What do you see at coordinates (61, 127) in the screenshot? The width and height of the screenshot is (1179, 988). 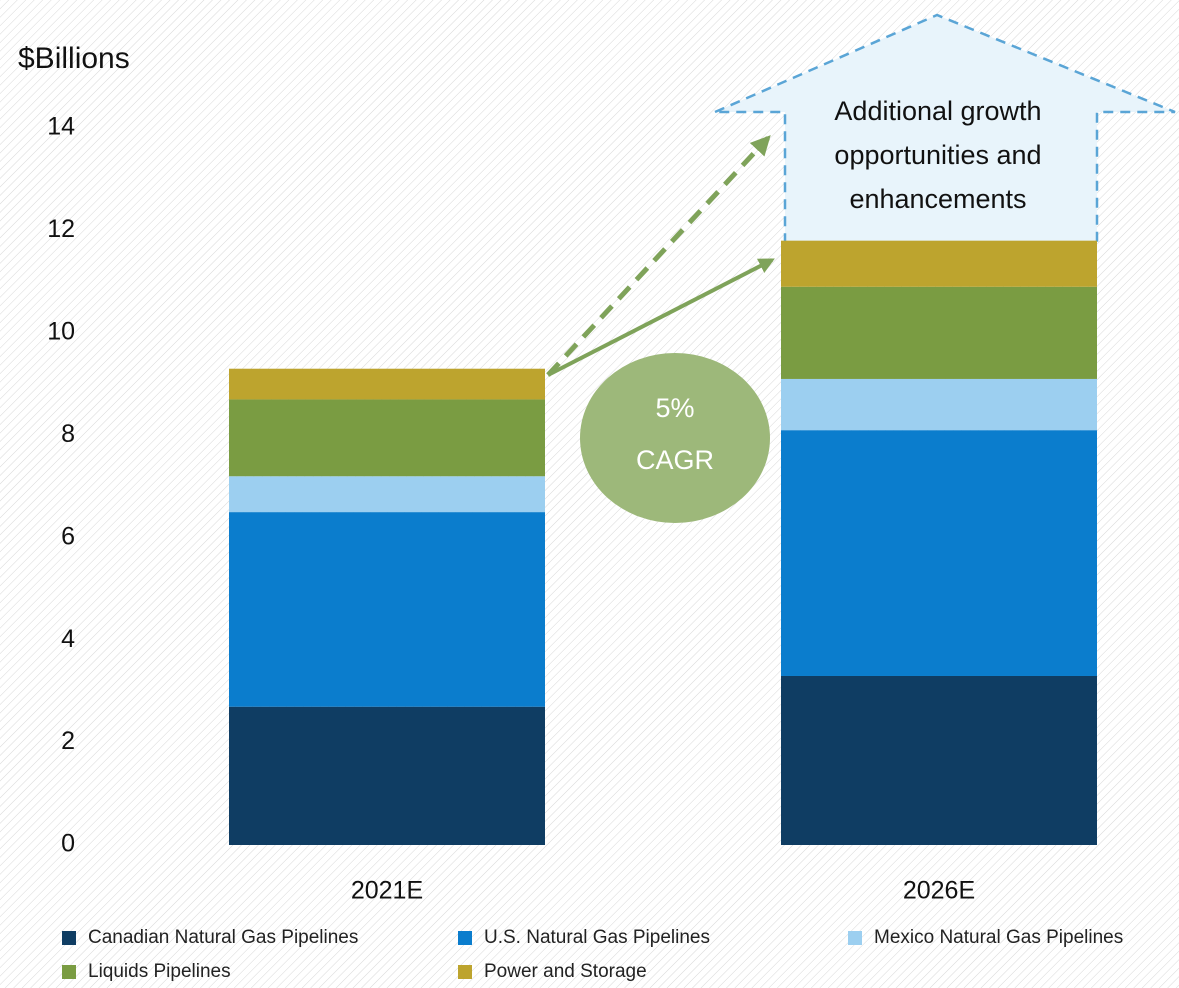 I see `y-tick-label: 14` at bounding box center [61, 127].